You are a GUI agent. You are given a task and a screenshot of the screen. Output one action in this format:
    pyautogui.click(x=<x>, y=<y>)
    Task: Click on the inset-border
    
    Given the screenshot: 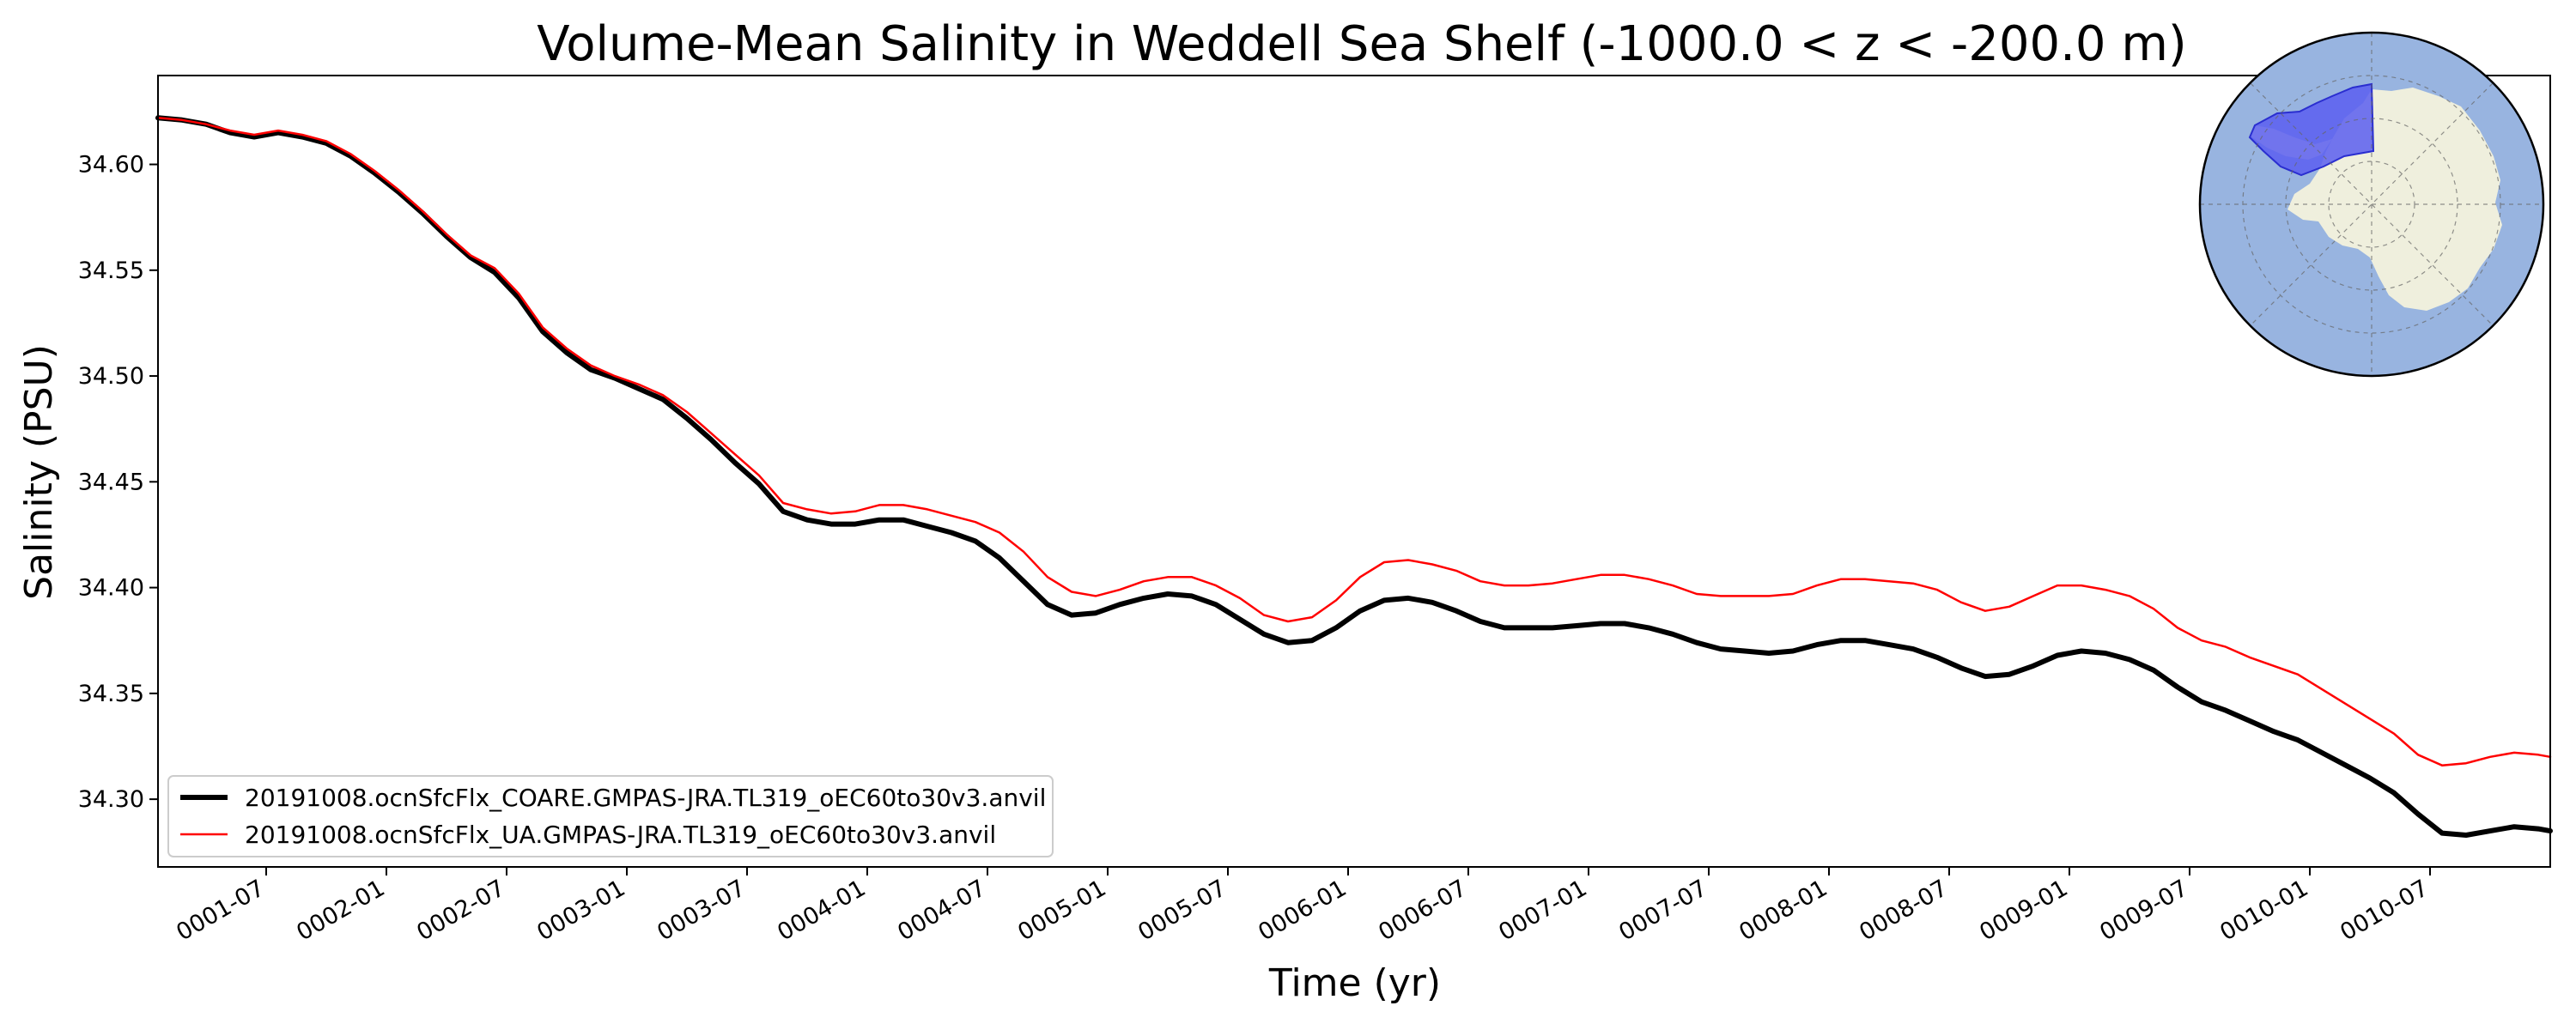 What is the action you would take?
    pyautogui.click(x=2371, y=204)
    